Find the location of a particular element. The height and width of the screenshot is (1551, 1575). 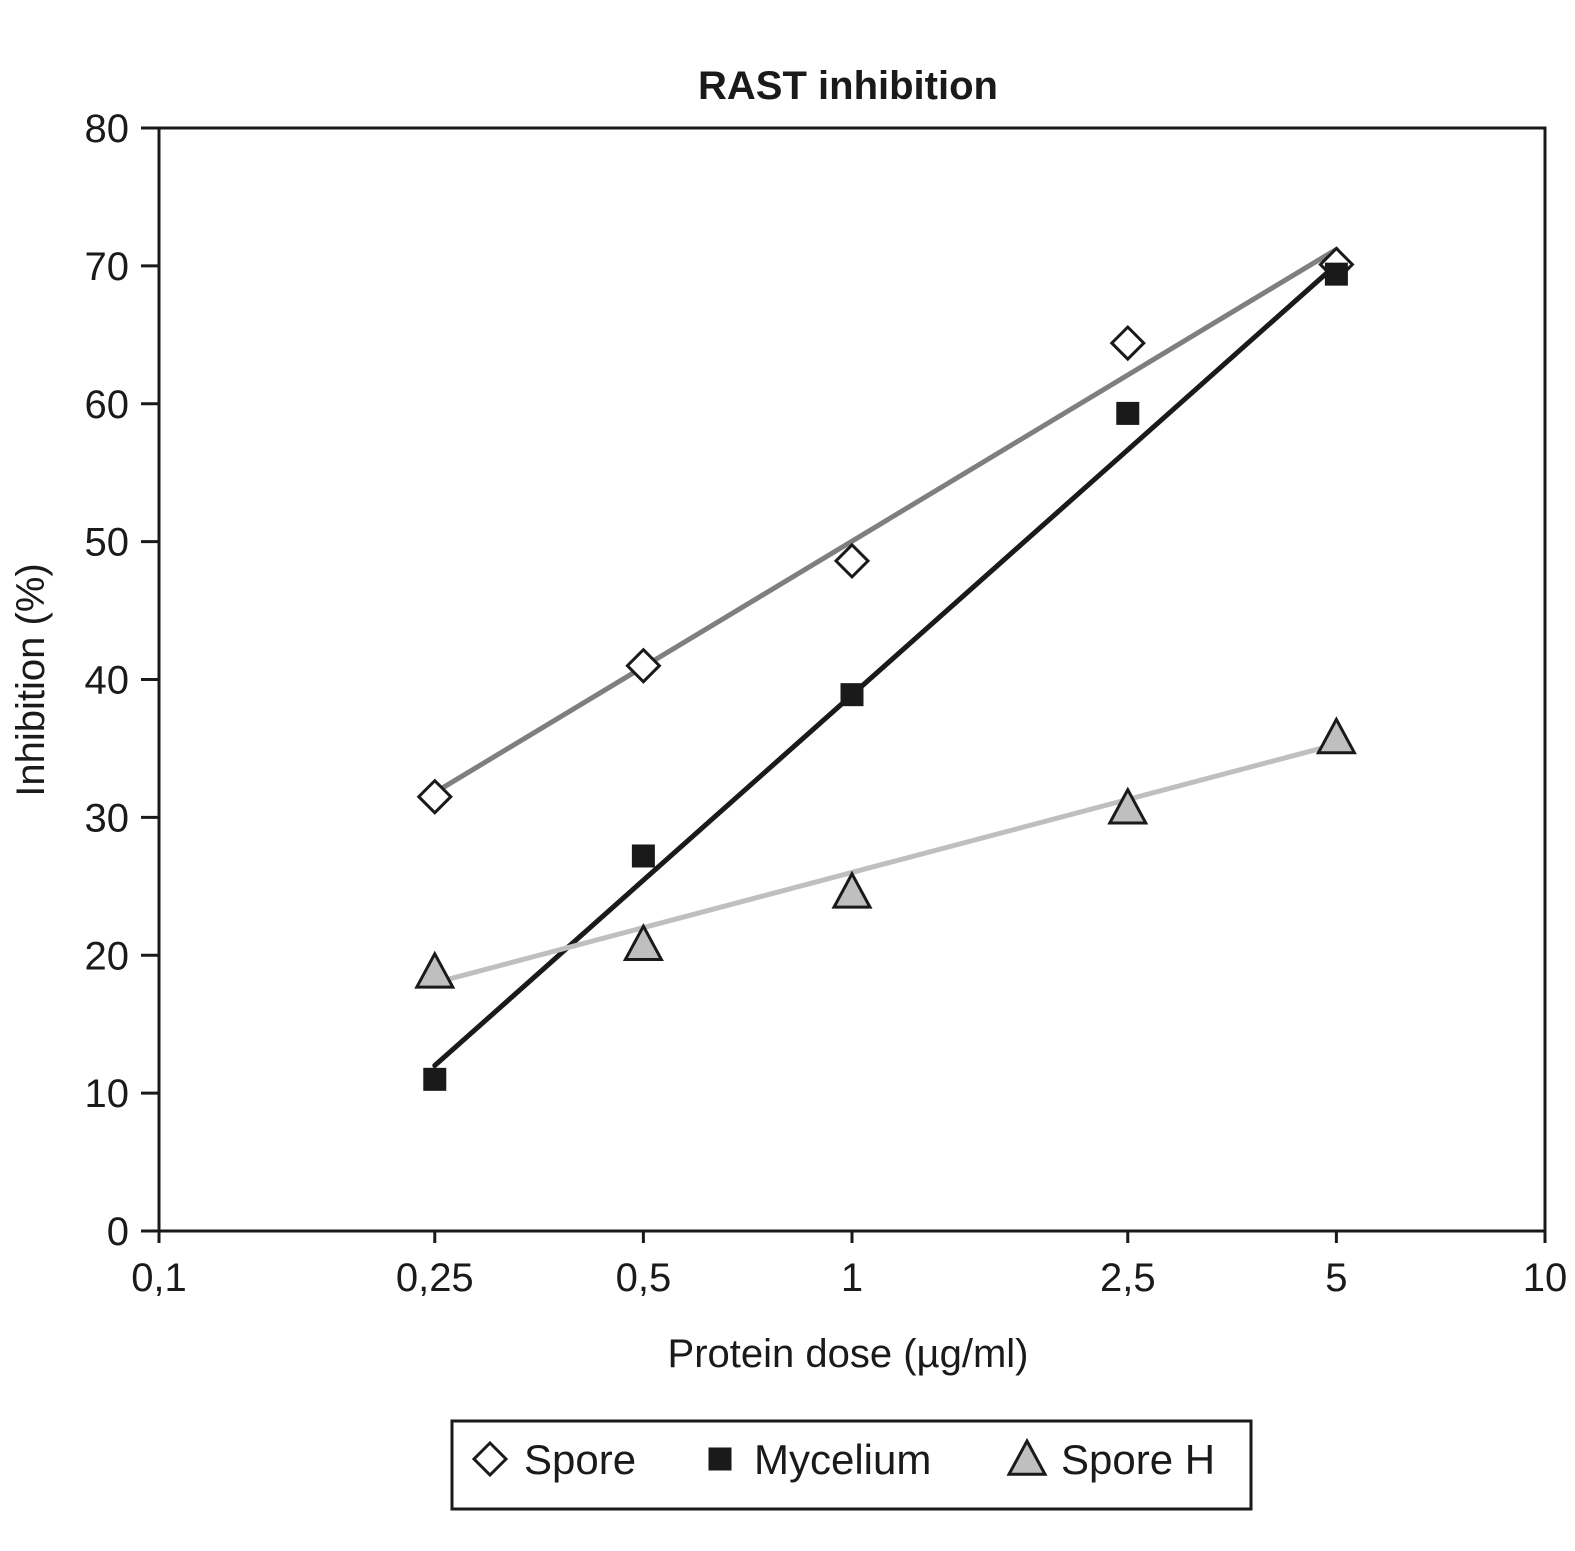

legend-box is located at coordinates (851, 1465).